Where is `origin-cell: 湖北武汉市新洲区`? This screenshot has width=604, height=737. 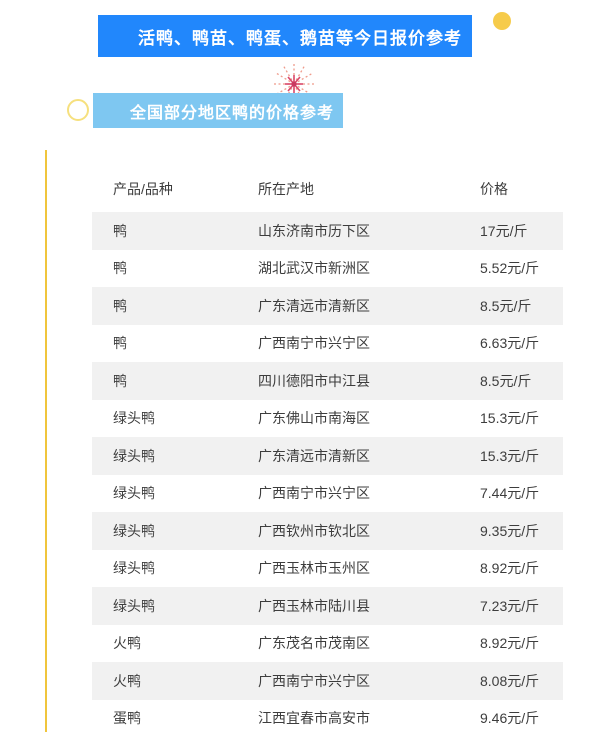
origin-cell: 湖北武汉市新洲区 is located at coordinates (369, 268).